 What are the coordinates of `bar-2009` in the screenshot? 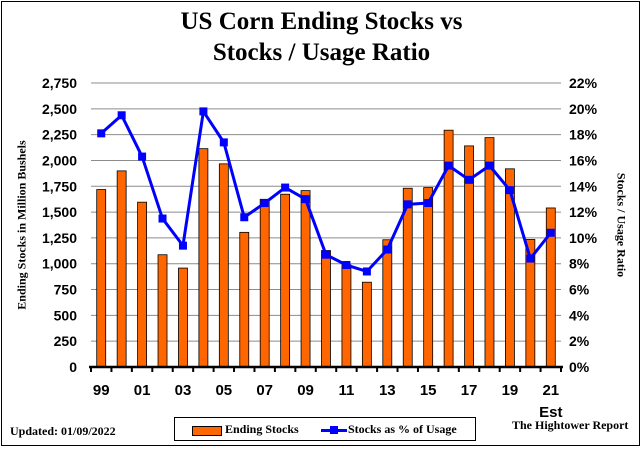 It's located at (305, 279).